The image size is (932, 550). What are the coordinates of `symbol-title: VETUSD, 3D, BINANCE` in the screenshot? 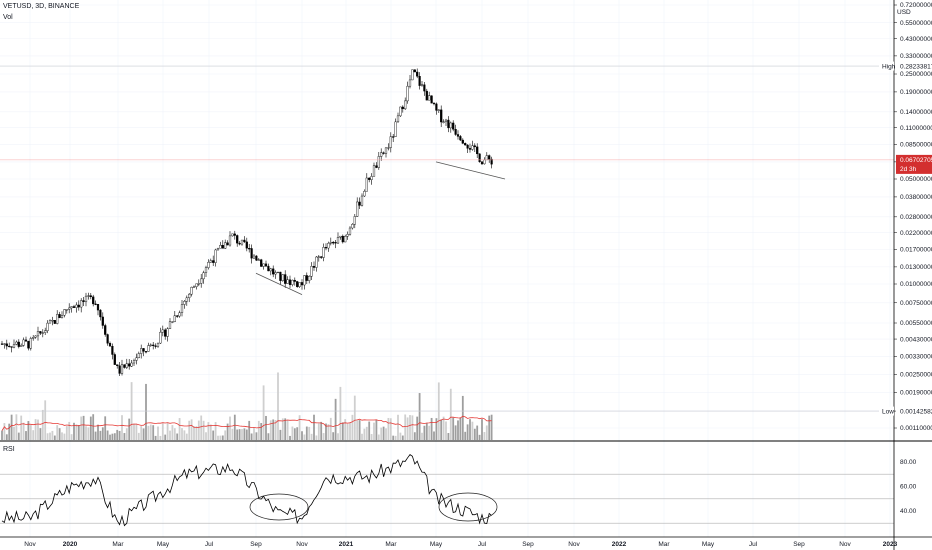 It's located at (41, 6).